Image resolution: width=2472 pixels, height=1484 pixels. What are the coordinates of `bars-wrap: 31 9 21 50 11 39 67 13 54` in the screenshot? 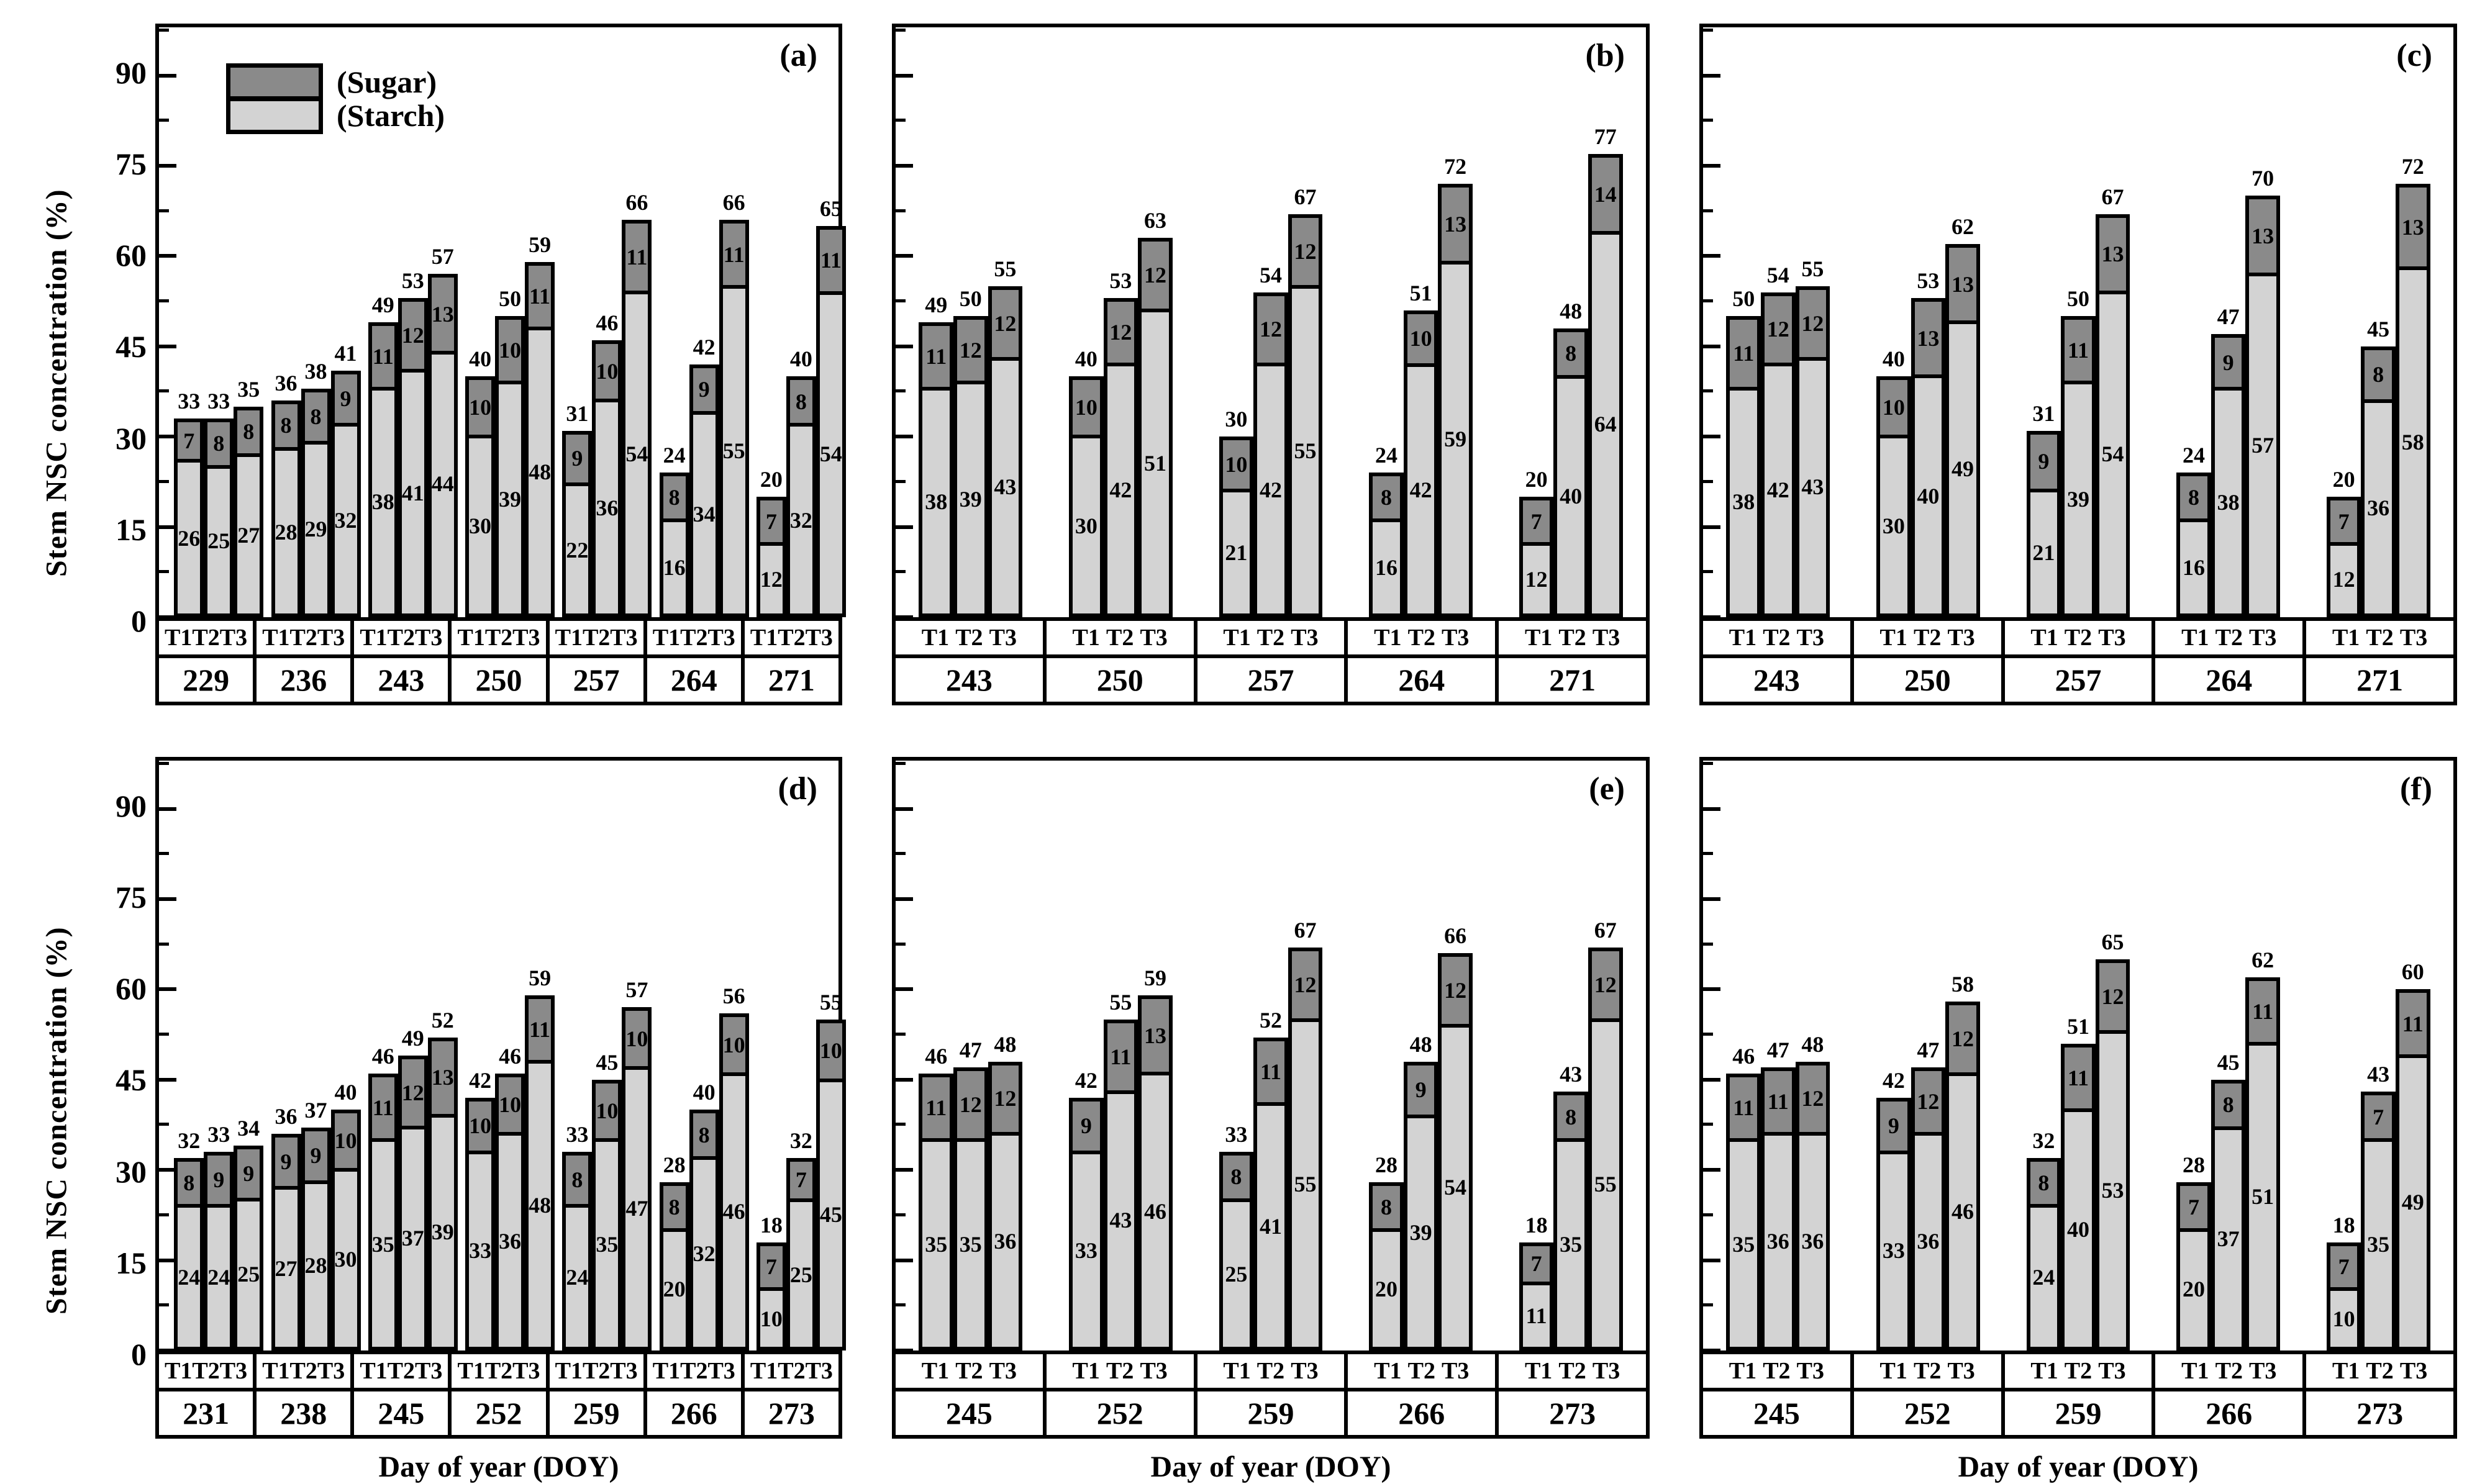 It's located at (2078, 322).